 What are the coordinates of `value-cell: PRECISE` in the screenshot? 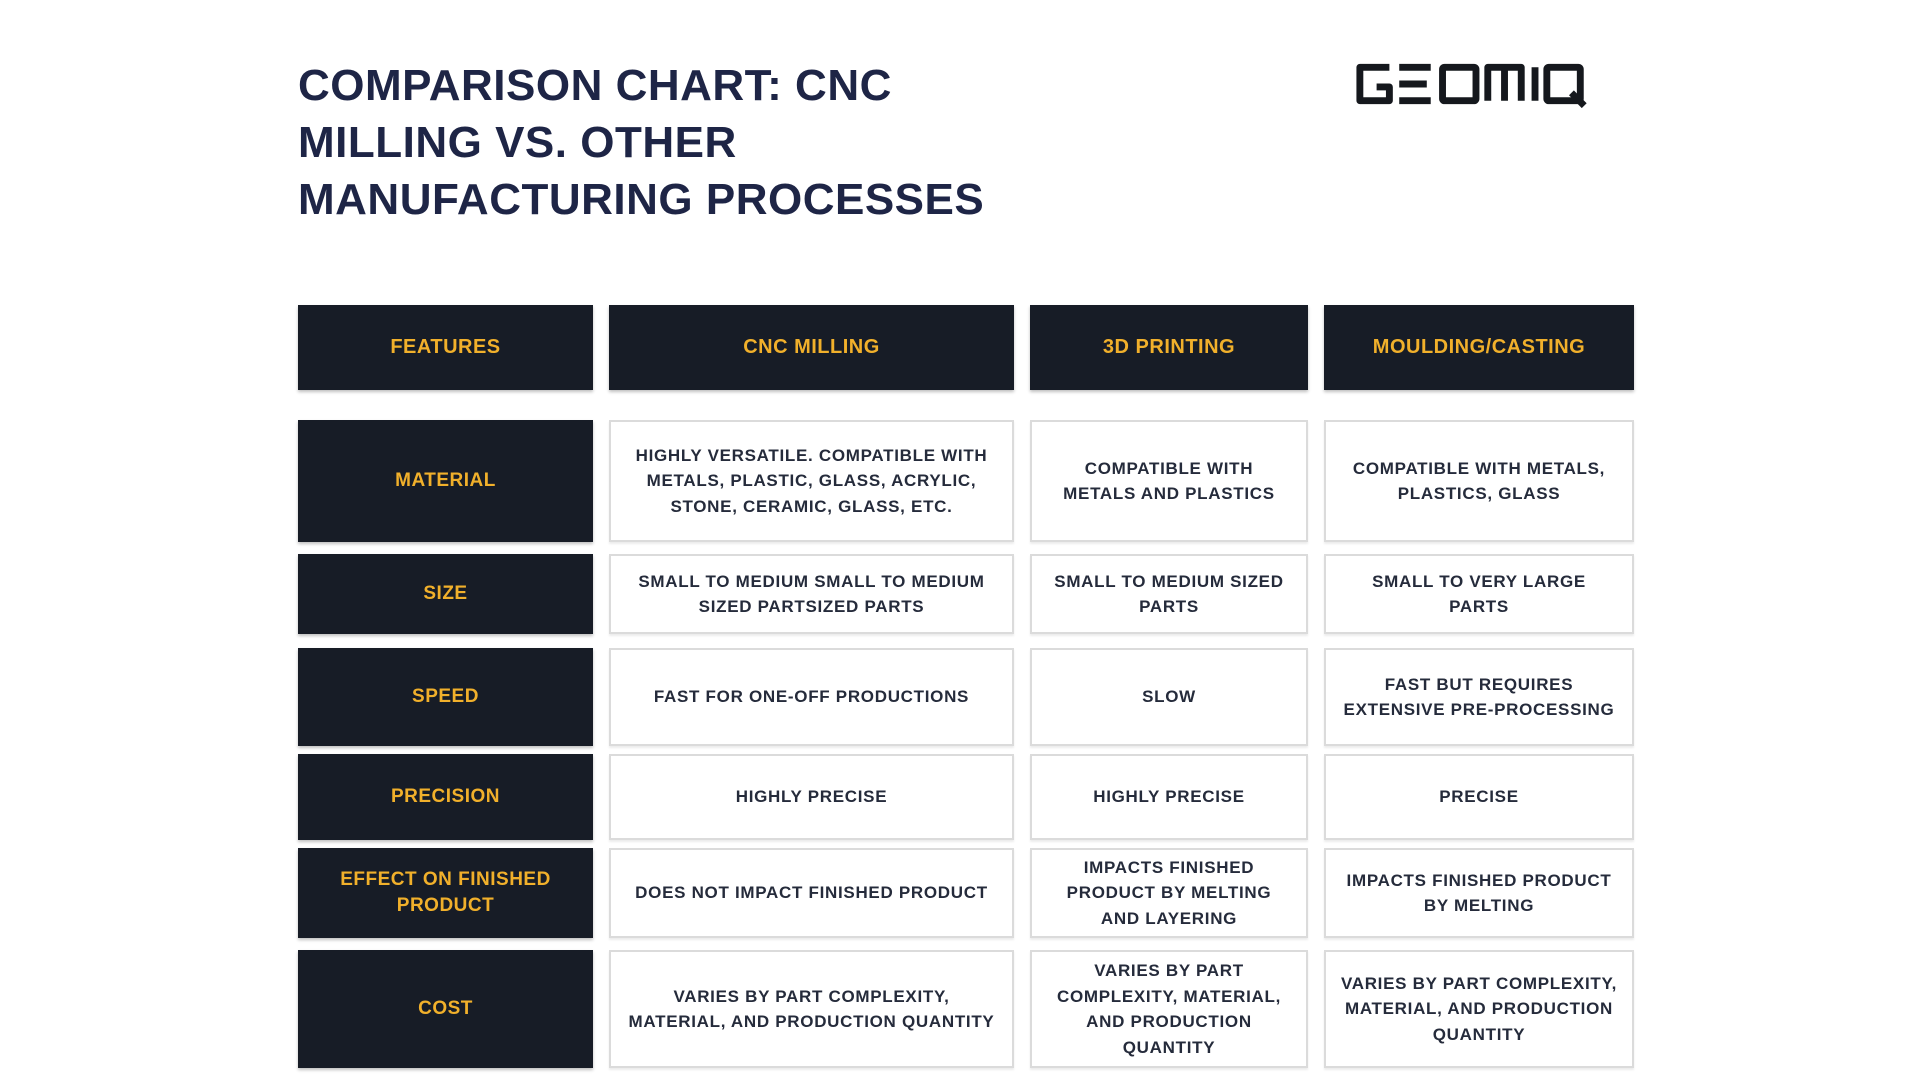 It's located at (1479, 797).